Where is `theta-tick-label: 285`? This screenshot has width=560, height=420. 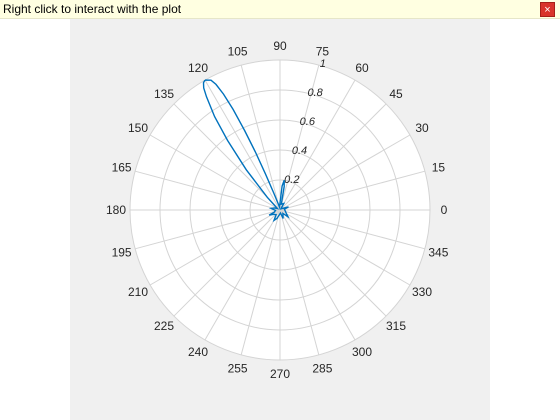
theta-tick-label: 285 is located at coordinates (322, 368).